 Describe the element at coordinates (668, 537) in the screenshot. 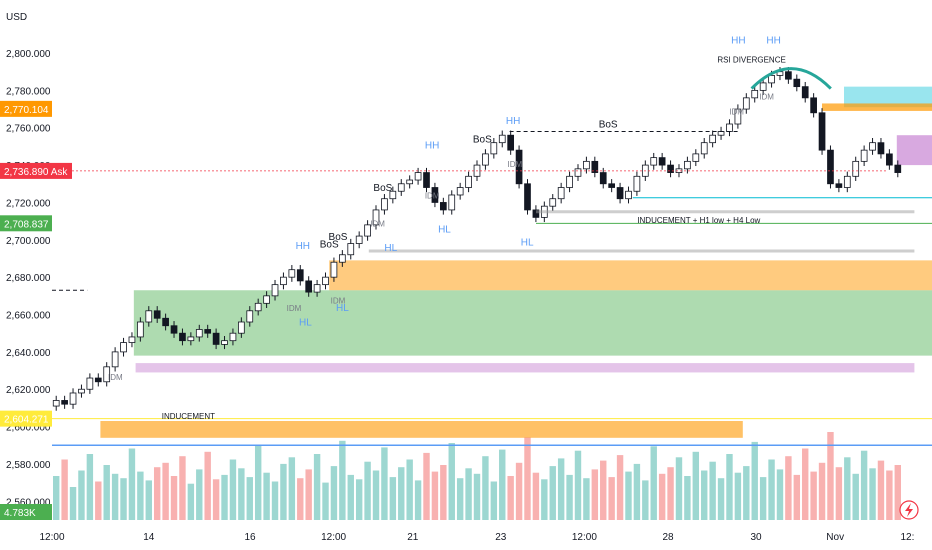

I see `x-tick-label: 28` at that location.